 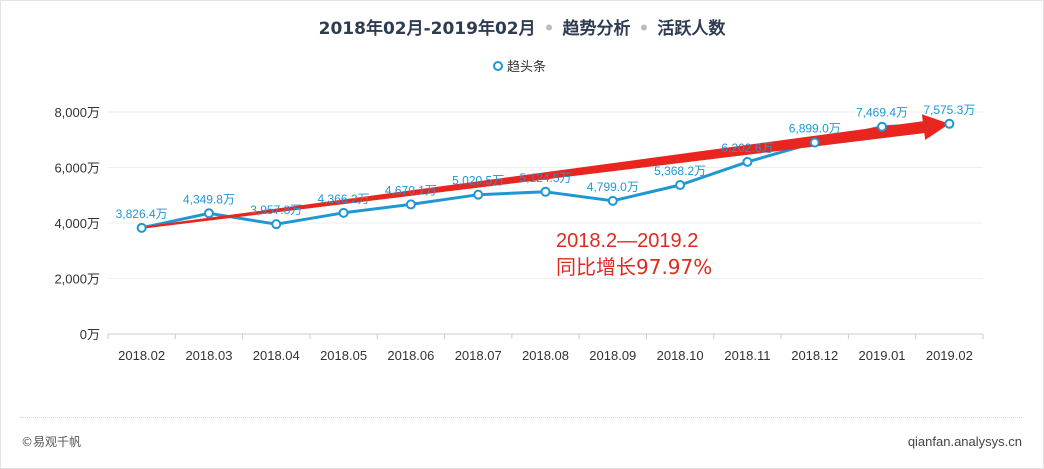 I want to click on data-label: 5,020.5万, so click(x=478, y=181).